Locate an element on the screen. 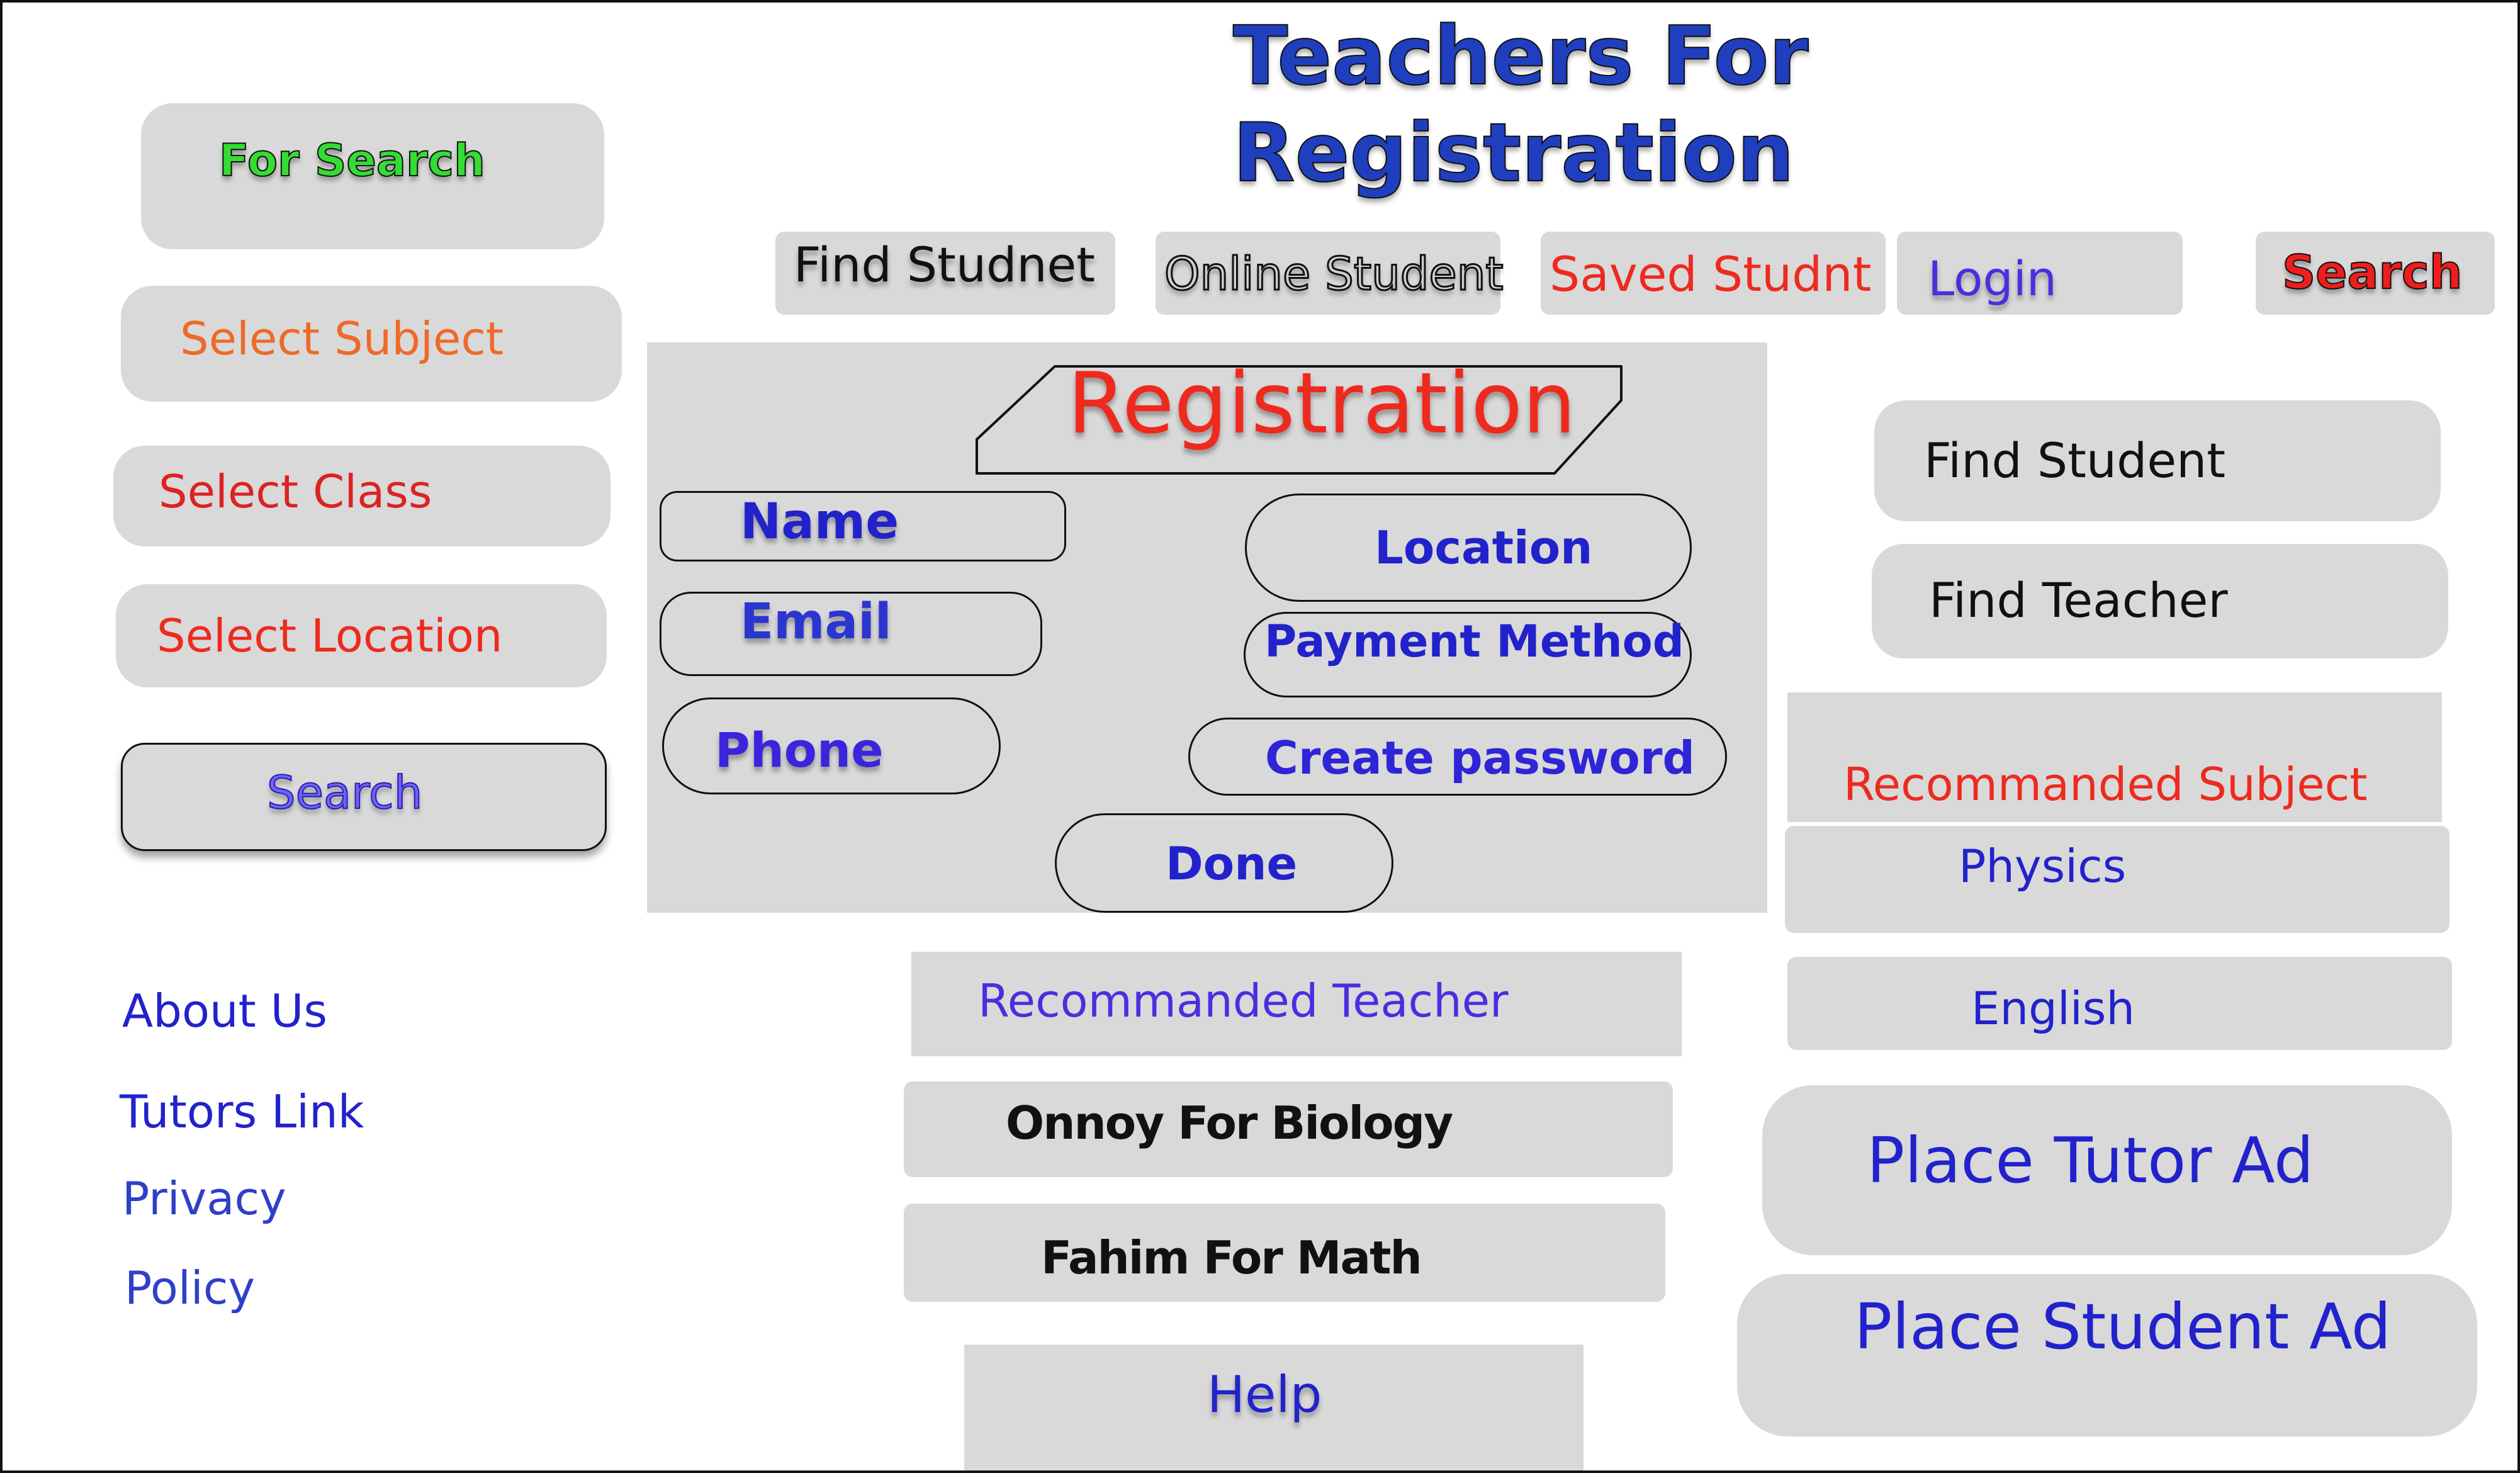 This screenshot has width=2520, height=1473. place-tutor-ad-label: Place Tutor Ad is located at coordinates (2090, 1160).